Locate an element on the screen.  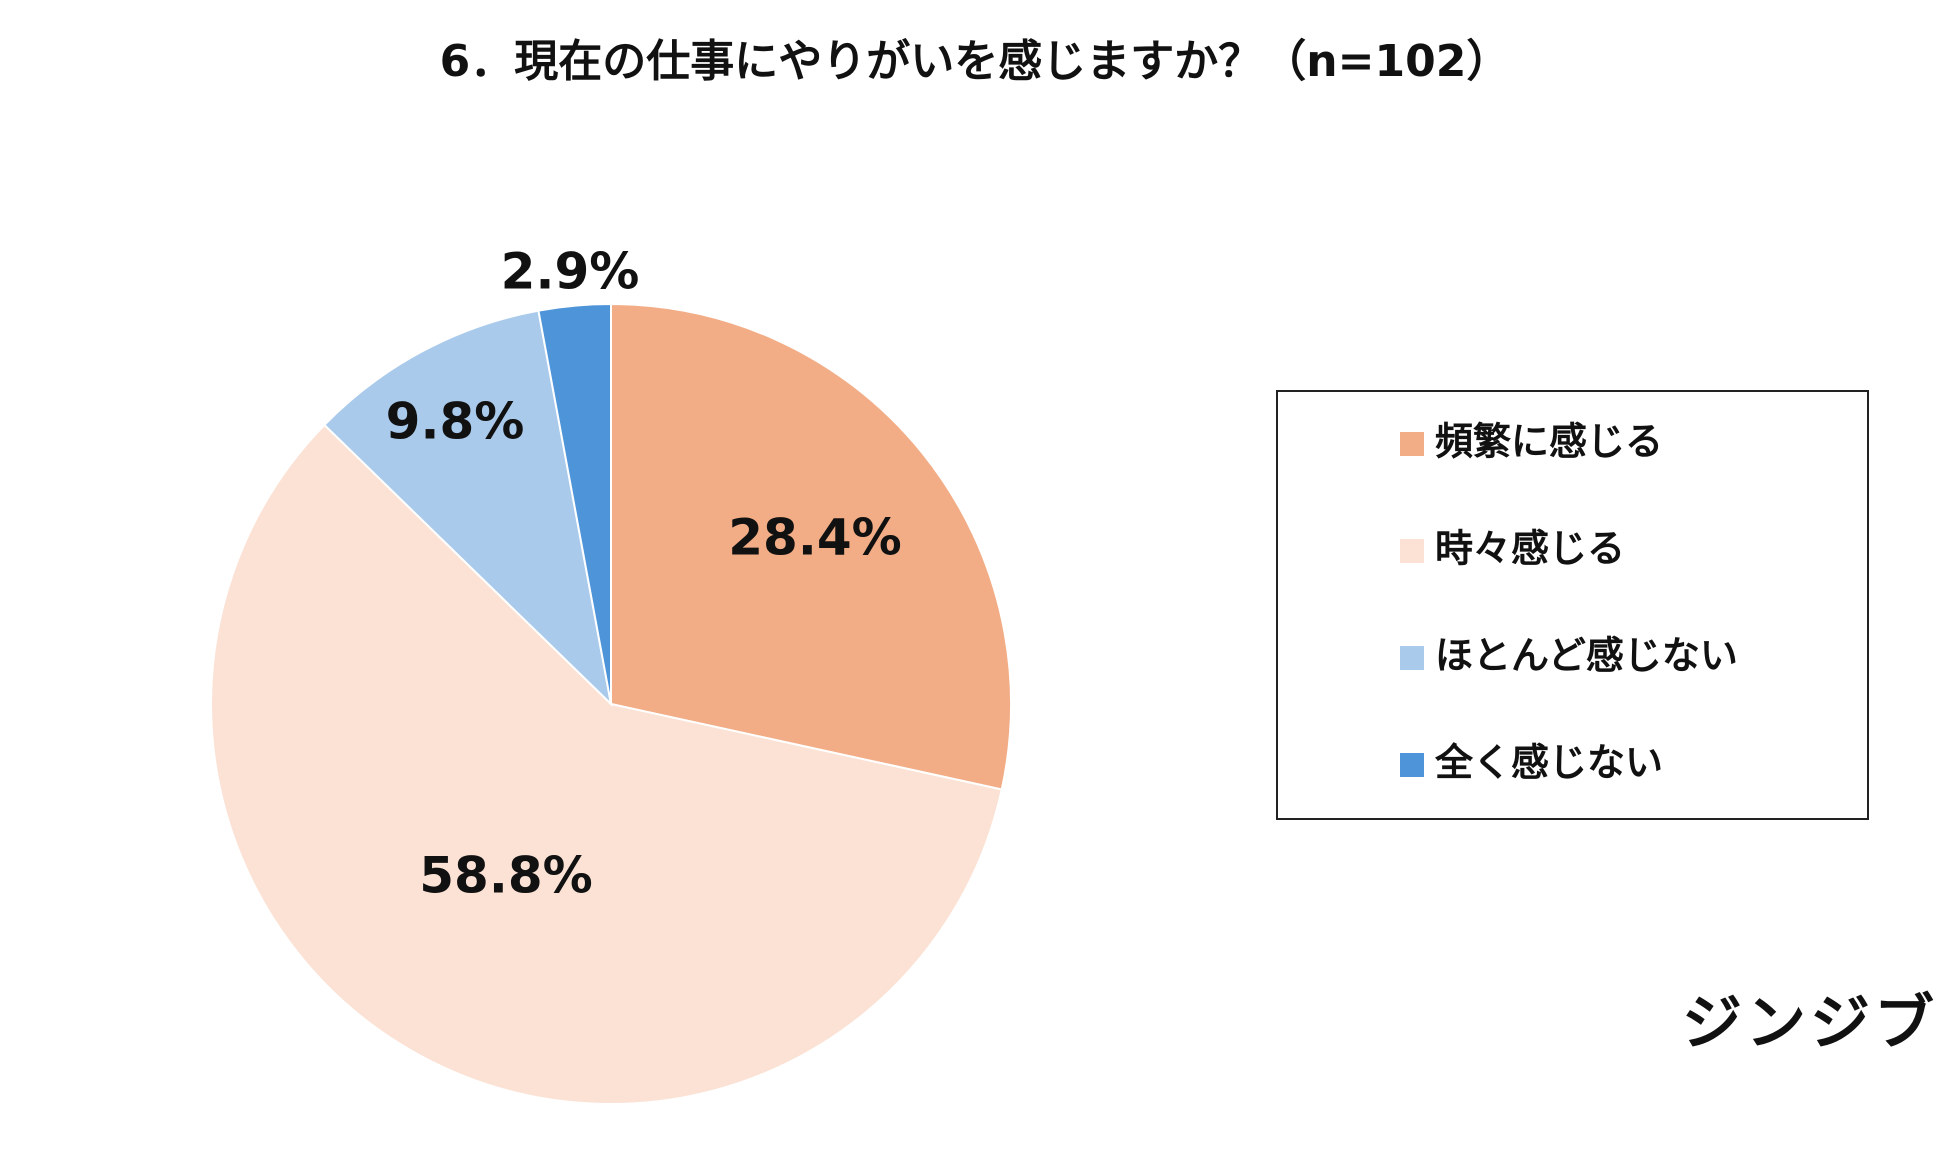
legend-label: 時々感じる is located at coordinates (1530, 549).